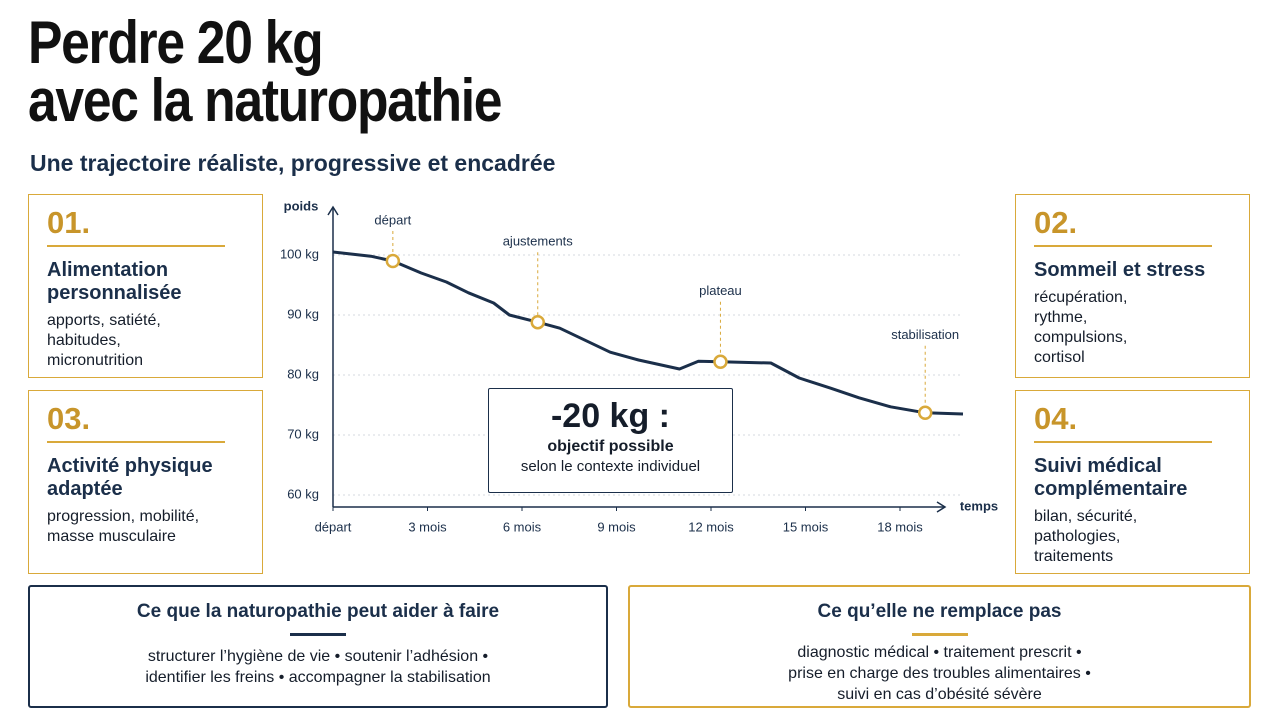  I want to click on callout-line: selon le contexte individuel, so click(610, 466).